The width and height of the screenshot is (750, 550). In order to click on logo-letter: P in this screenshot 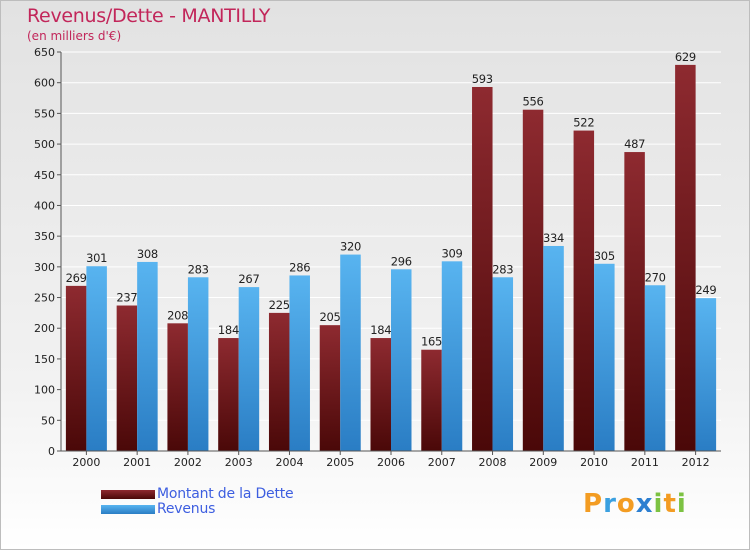, I will do `click(593, 504)`.